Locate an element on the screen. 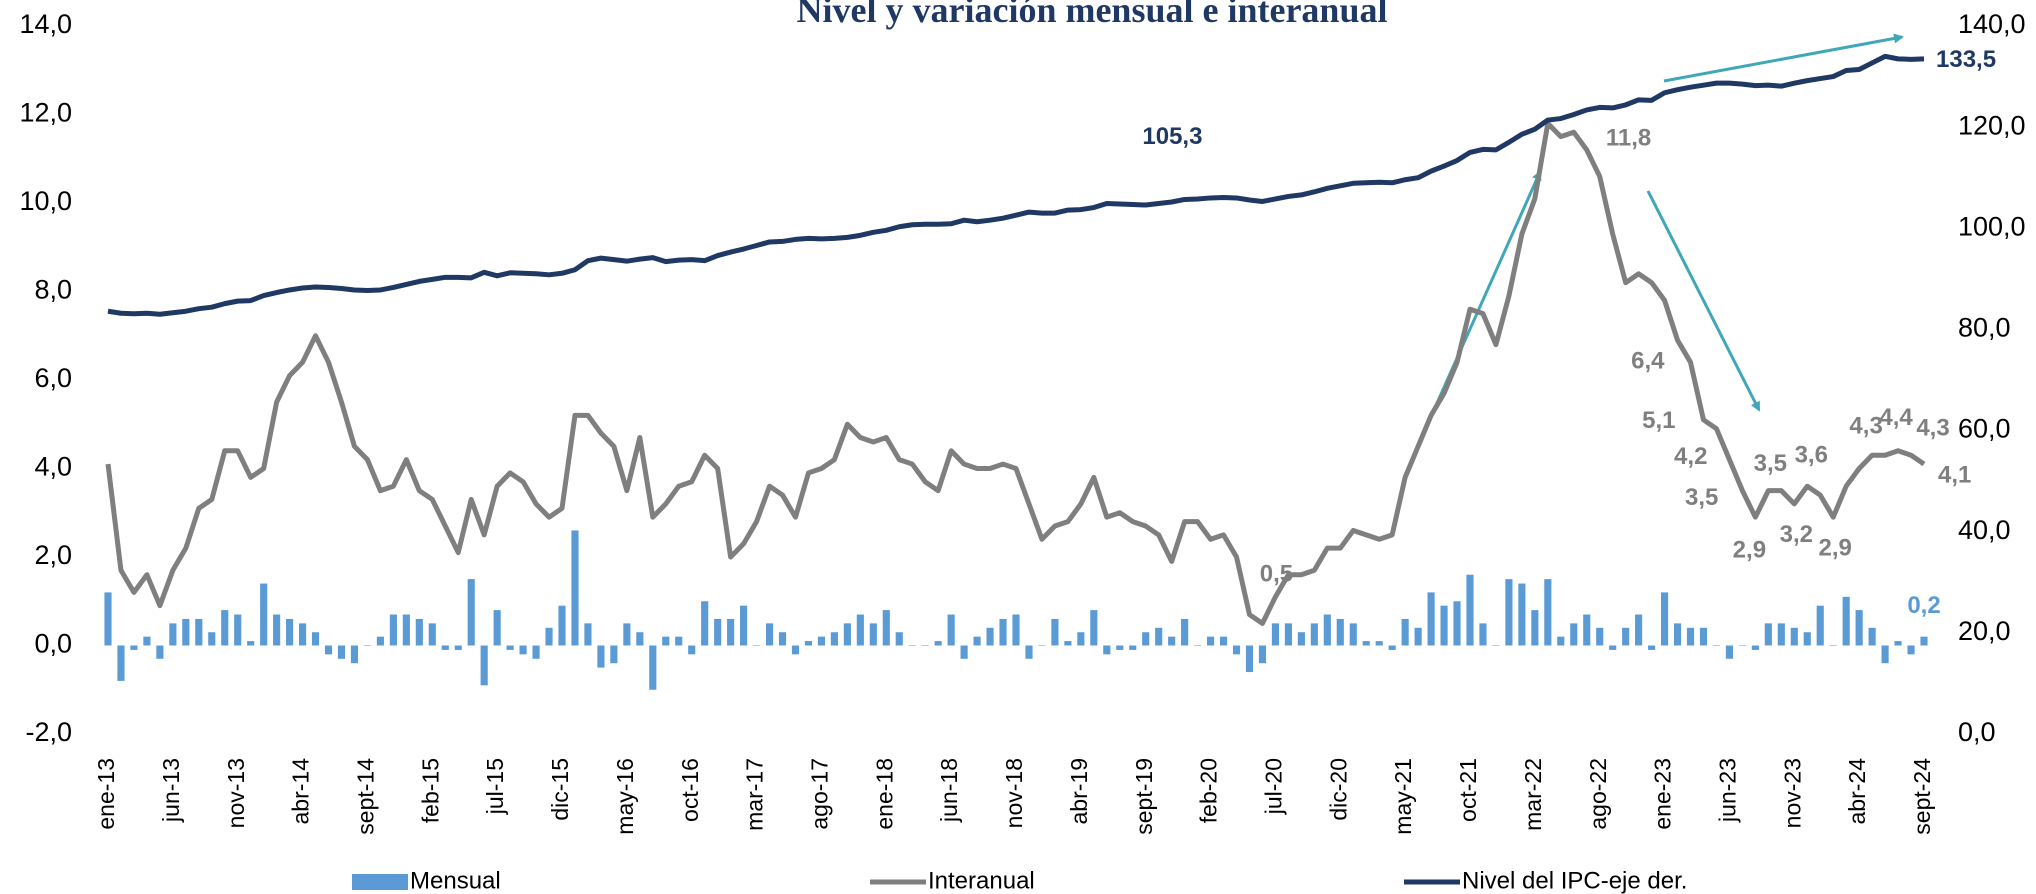 Image resolution: width=2036 pixels, height=894 pixels. y2-tick-label: 40,0 is located at coordinates (1984, 530).